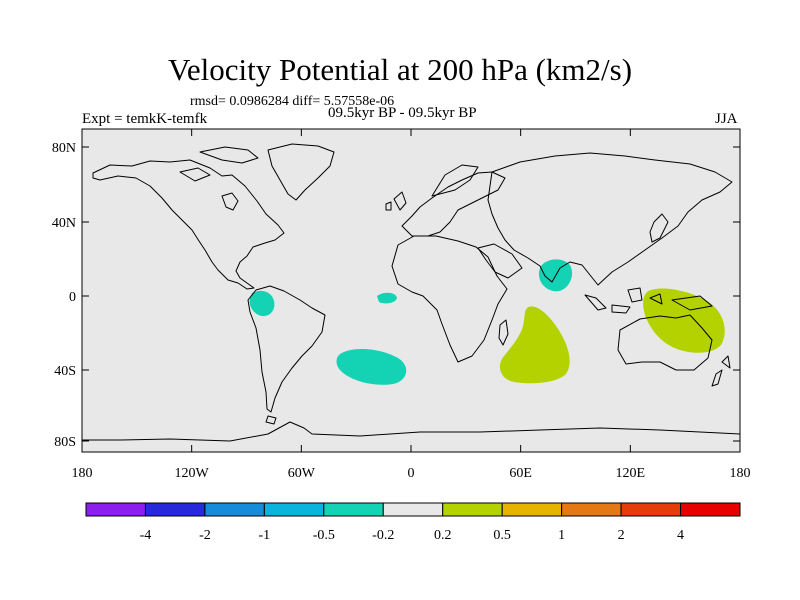  What do you see at coordinates (453, 204) in the screenshot?
I see `coastline-europe` at bounding box center [453, 204].